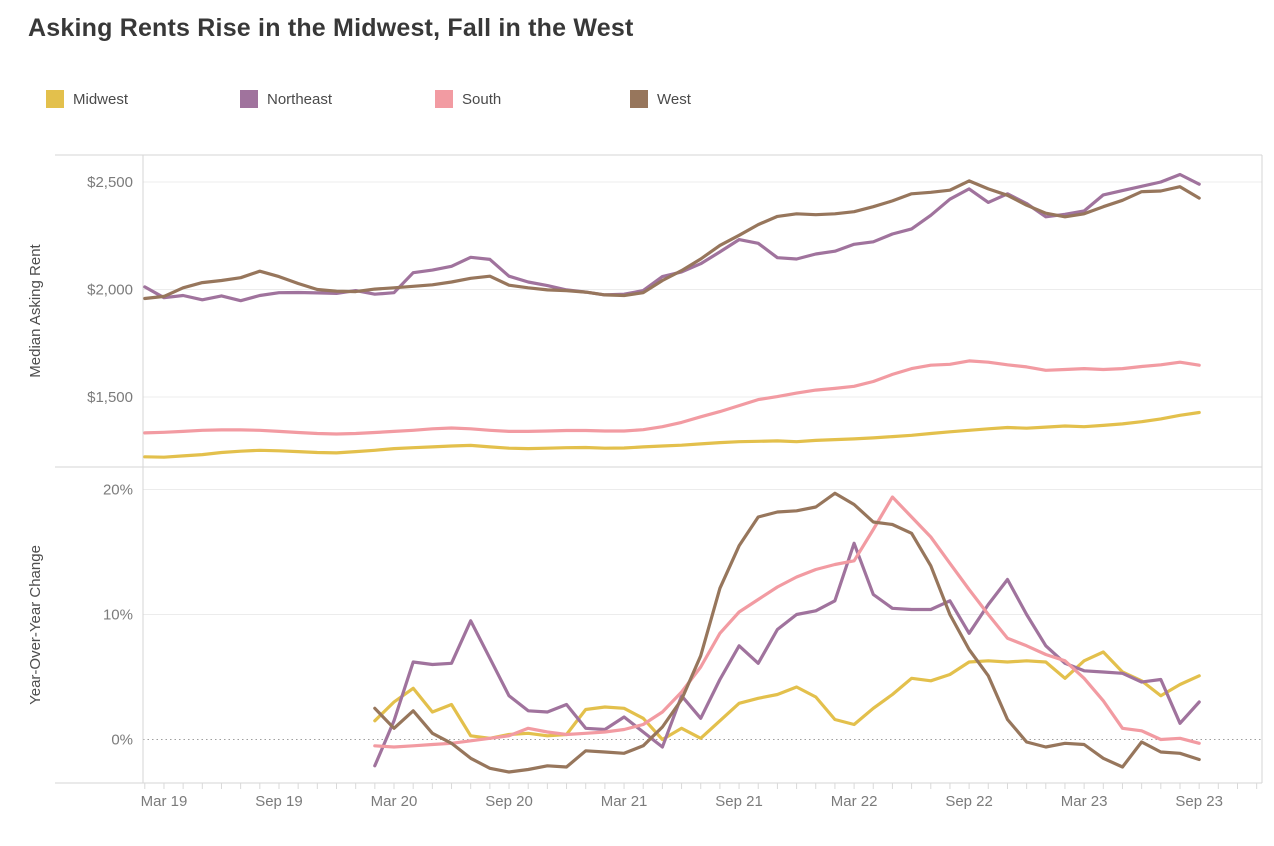  What do you see at coordinates (482, 99) in the screenshot?
I see `legend-label: South` at bounding box center [482, 99].